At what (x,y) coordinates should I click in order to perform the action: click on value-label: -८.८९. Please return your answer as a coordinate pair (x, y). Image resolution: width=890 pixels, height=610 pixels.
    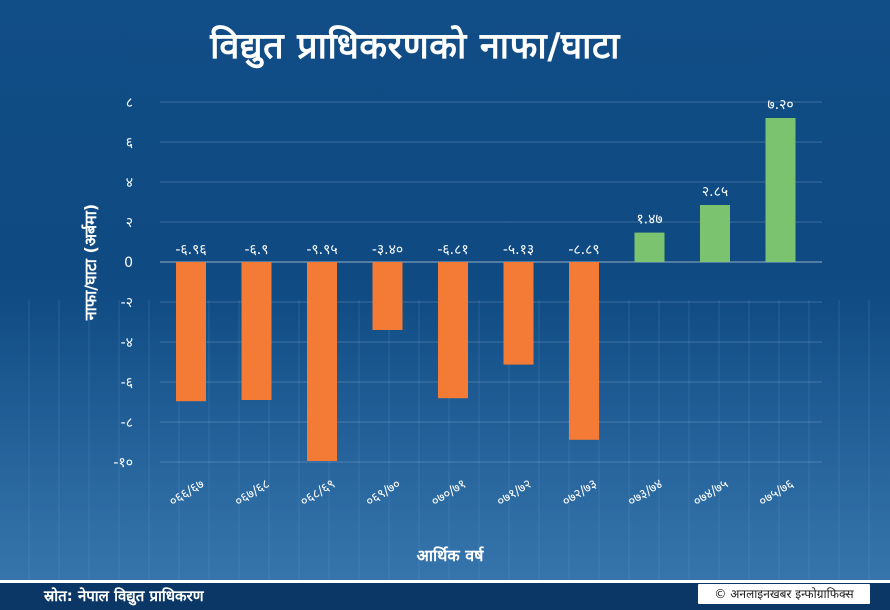
    Looking at the image, I should click on (583, 250).